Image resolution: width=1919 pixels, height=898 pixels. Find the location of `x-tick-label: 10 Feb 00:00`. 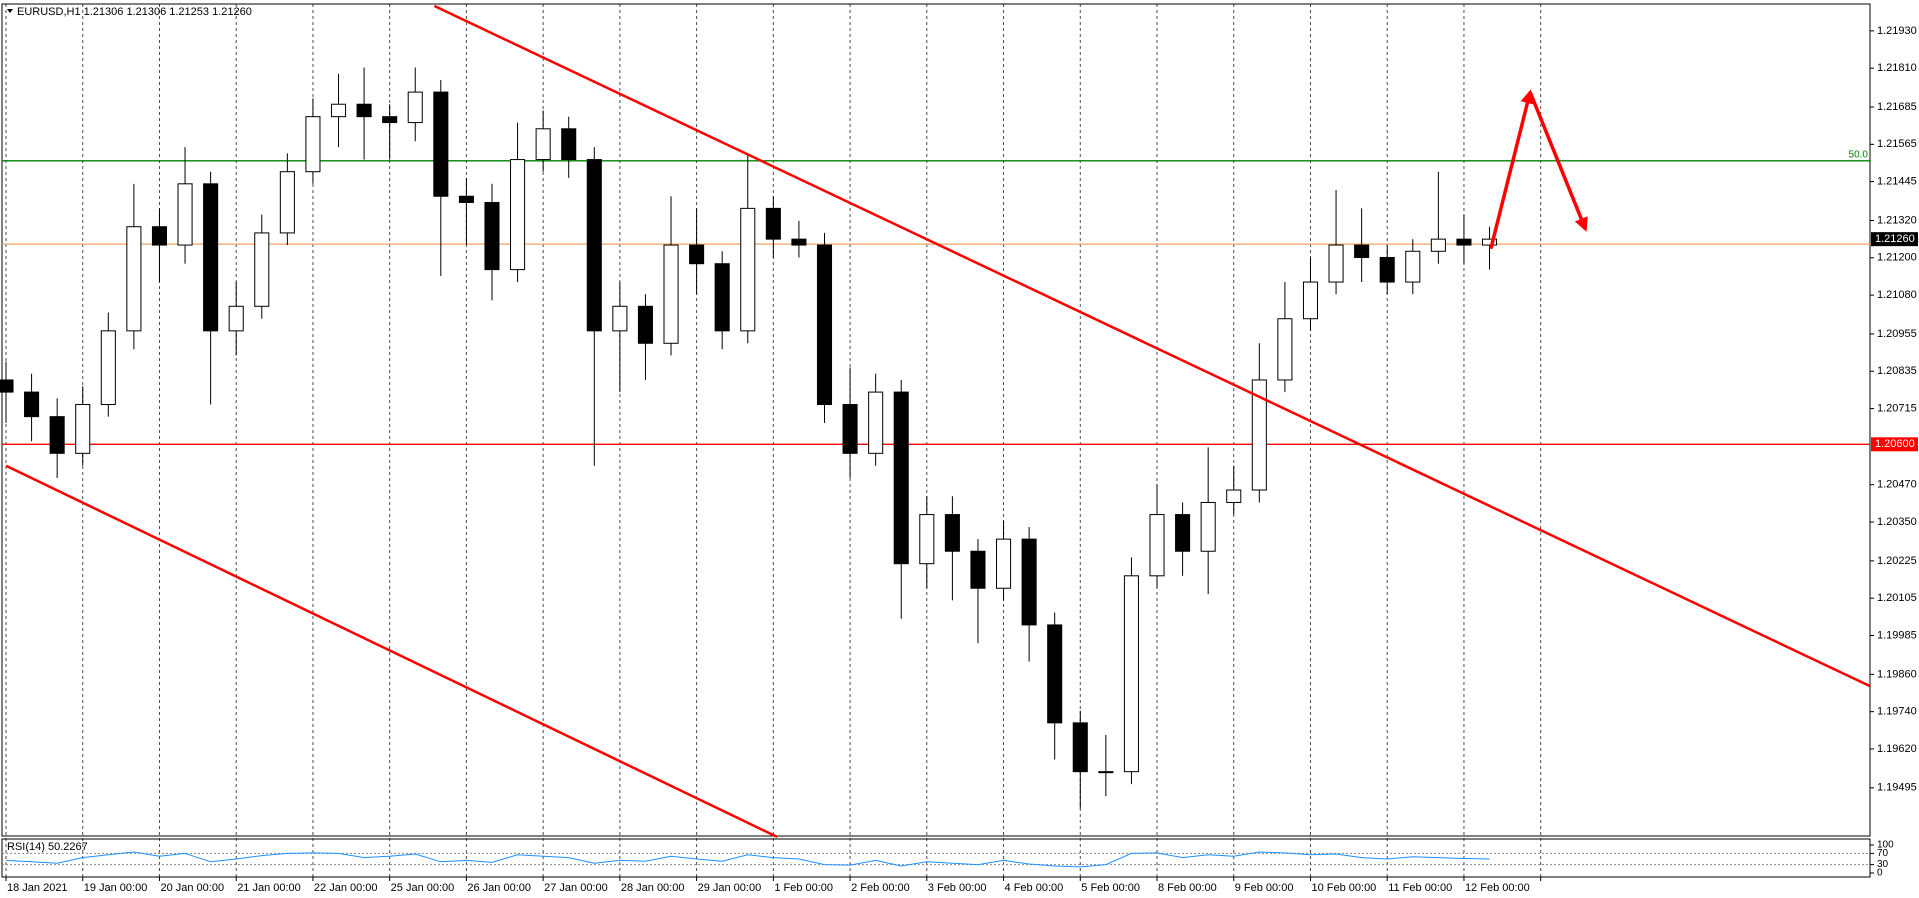

x-tick-label: 10 Feb 00:00 is located at coordinates (1343, 888).